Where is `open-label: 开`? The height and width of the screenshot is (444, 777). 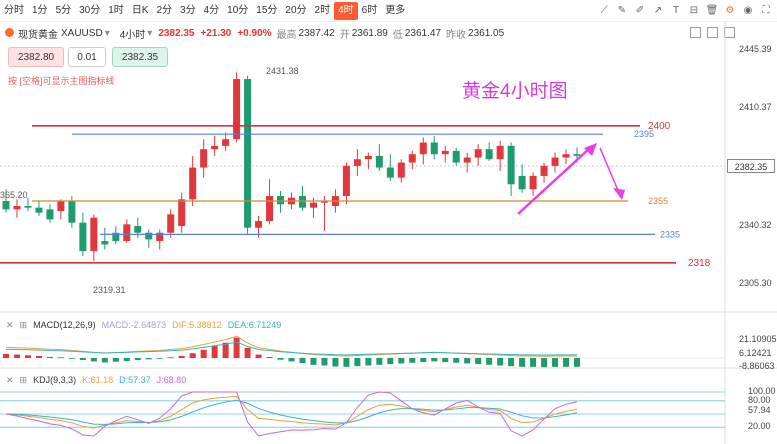 open-label: 开 is located at coordinates (344, 35).